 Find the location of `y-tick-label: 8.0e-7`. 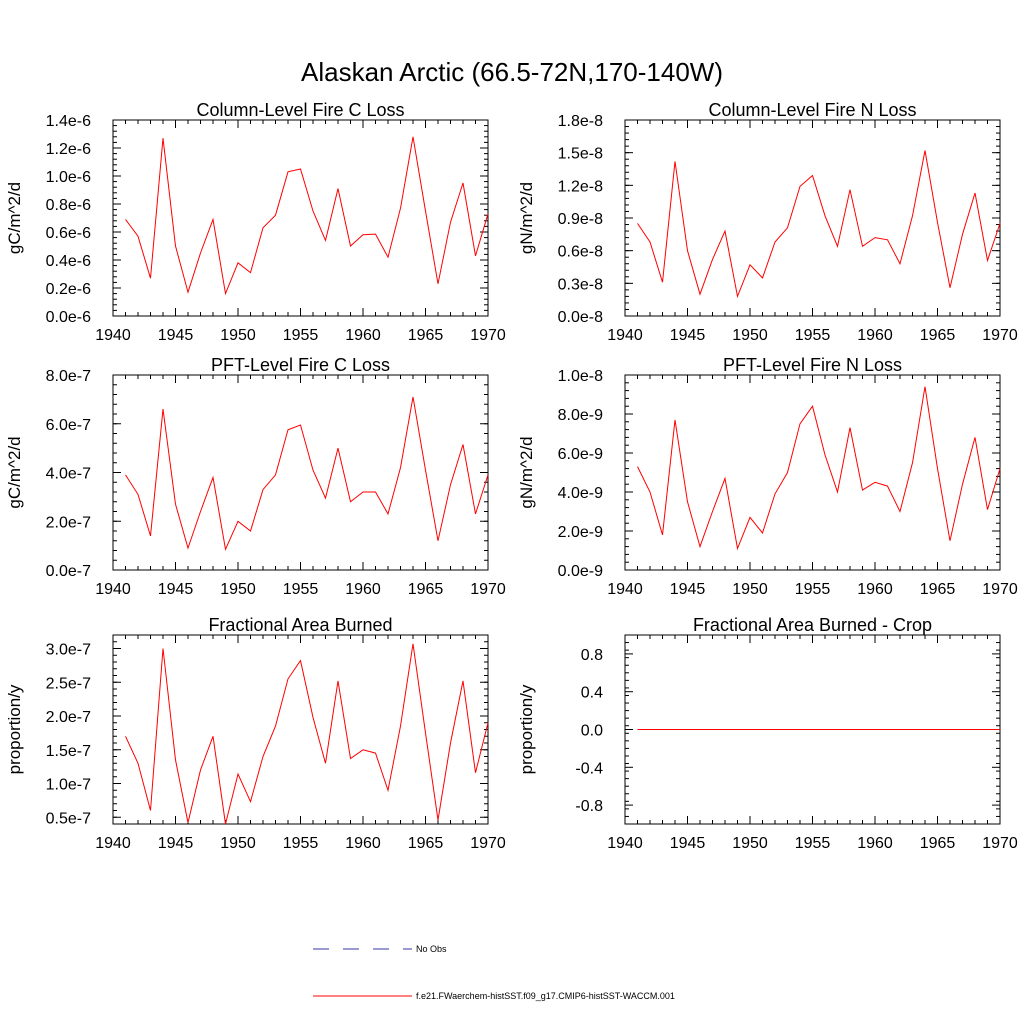

y-tick-label: 8.0e-7 is located at coordinates (68, 376).